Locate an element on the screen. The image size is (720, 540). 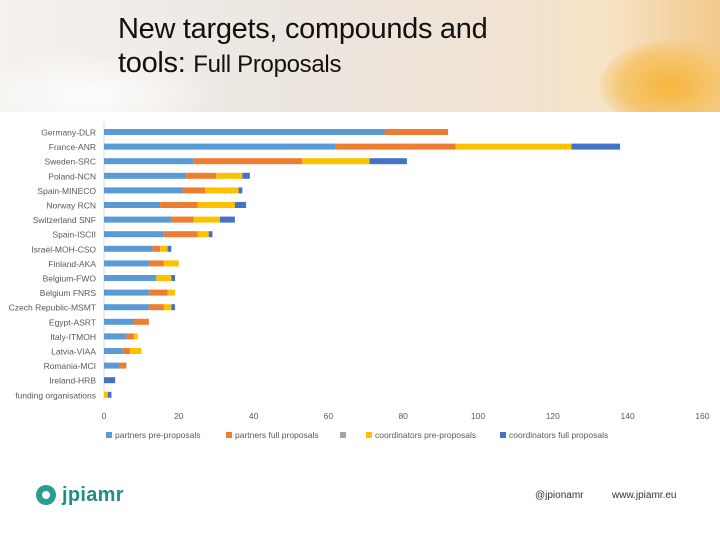
category-label: Israël-MOH-CSO is located at coordinates (63, 249).